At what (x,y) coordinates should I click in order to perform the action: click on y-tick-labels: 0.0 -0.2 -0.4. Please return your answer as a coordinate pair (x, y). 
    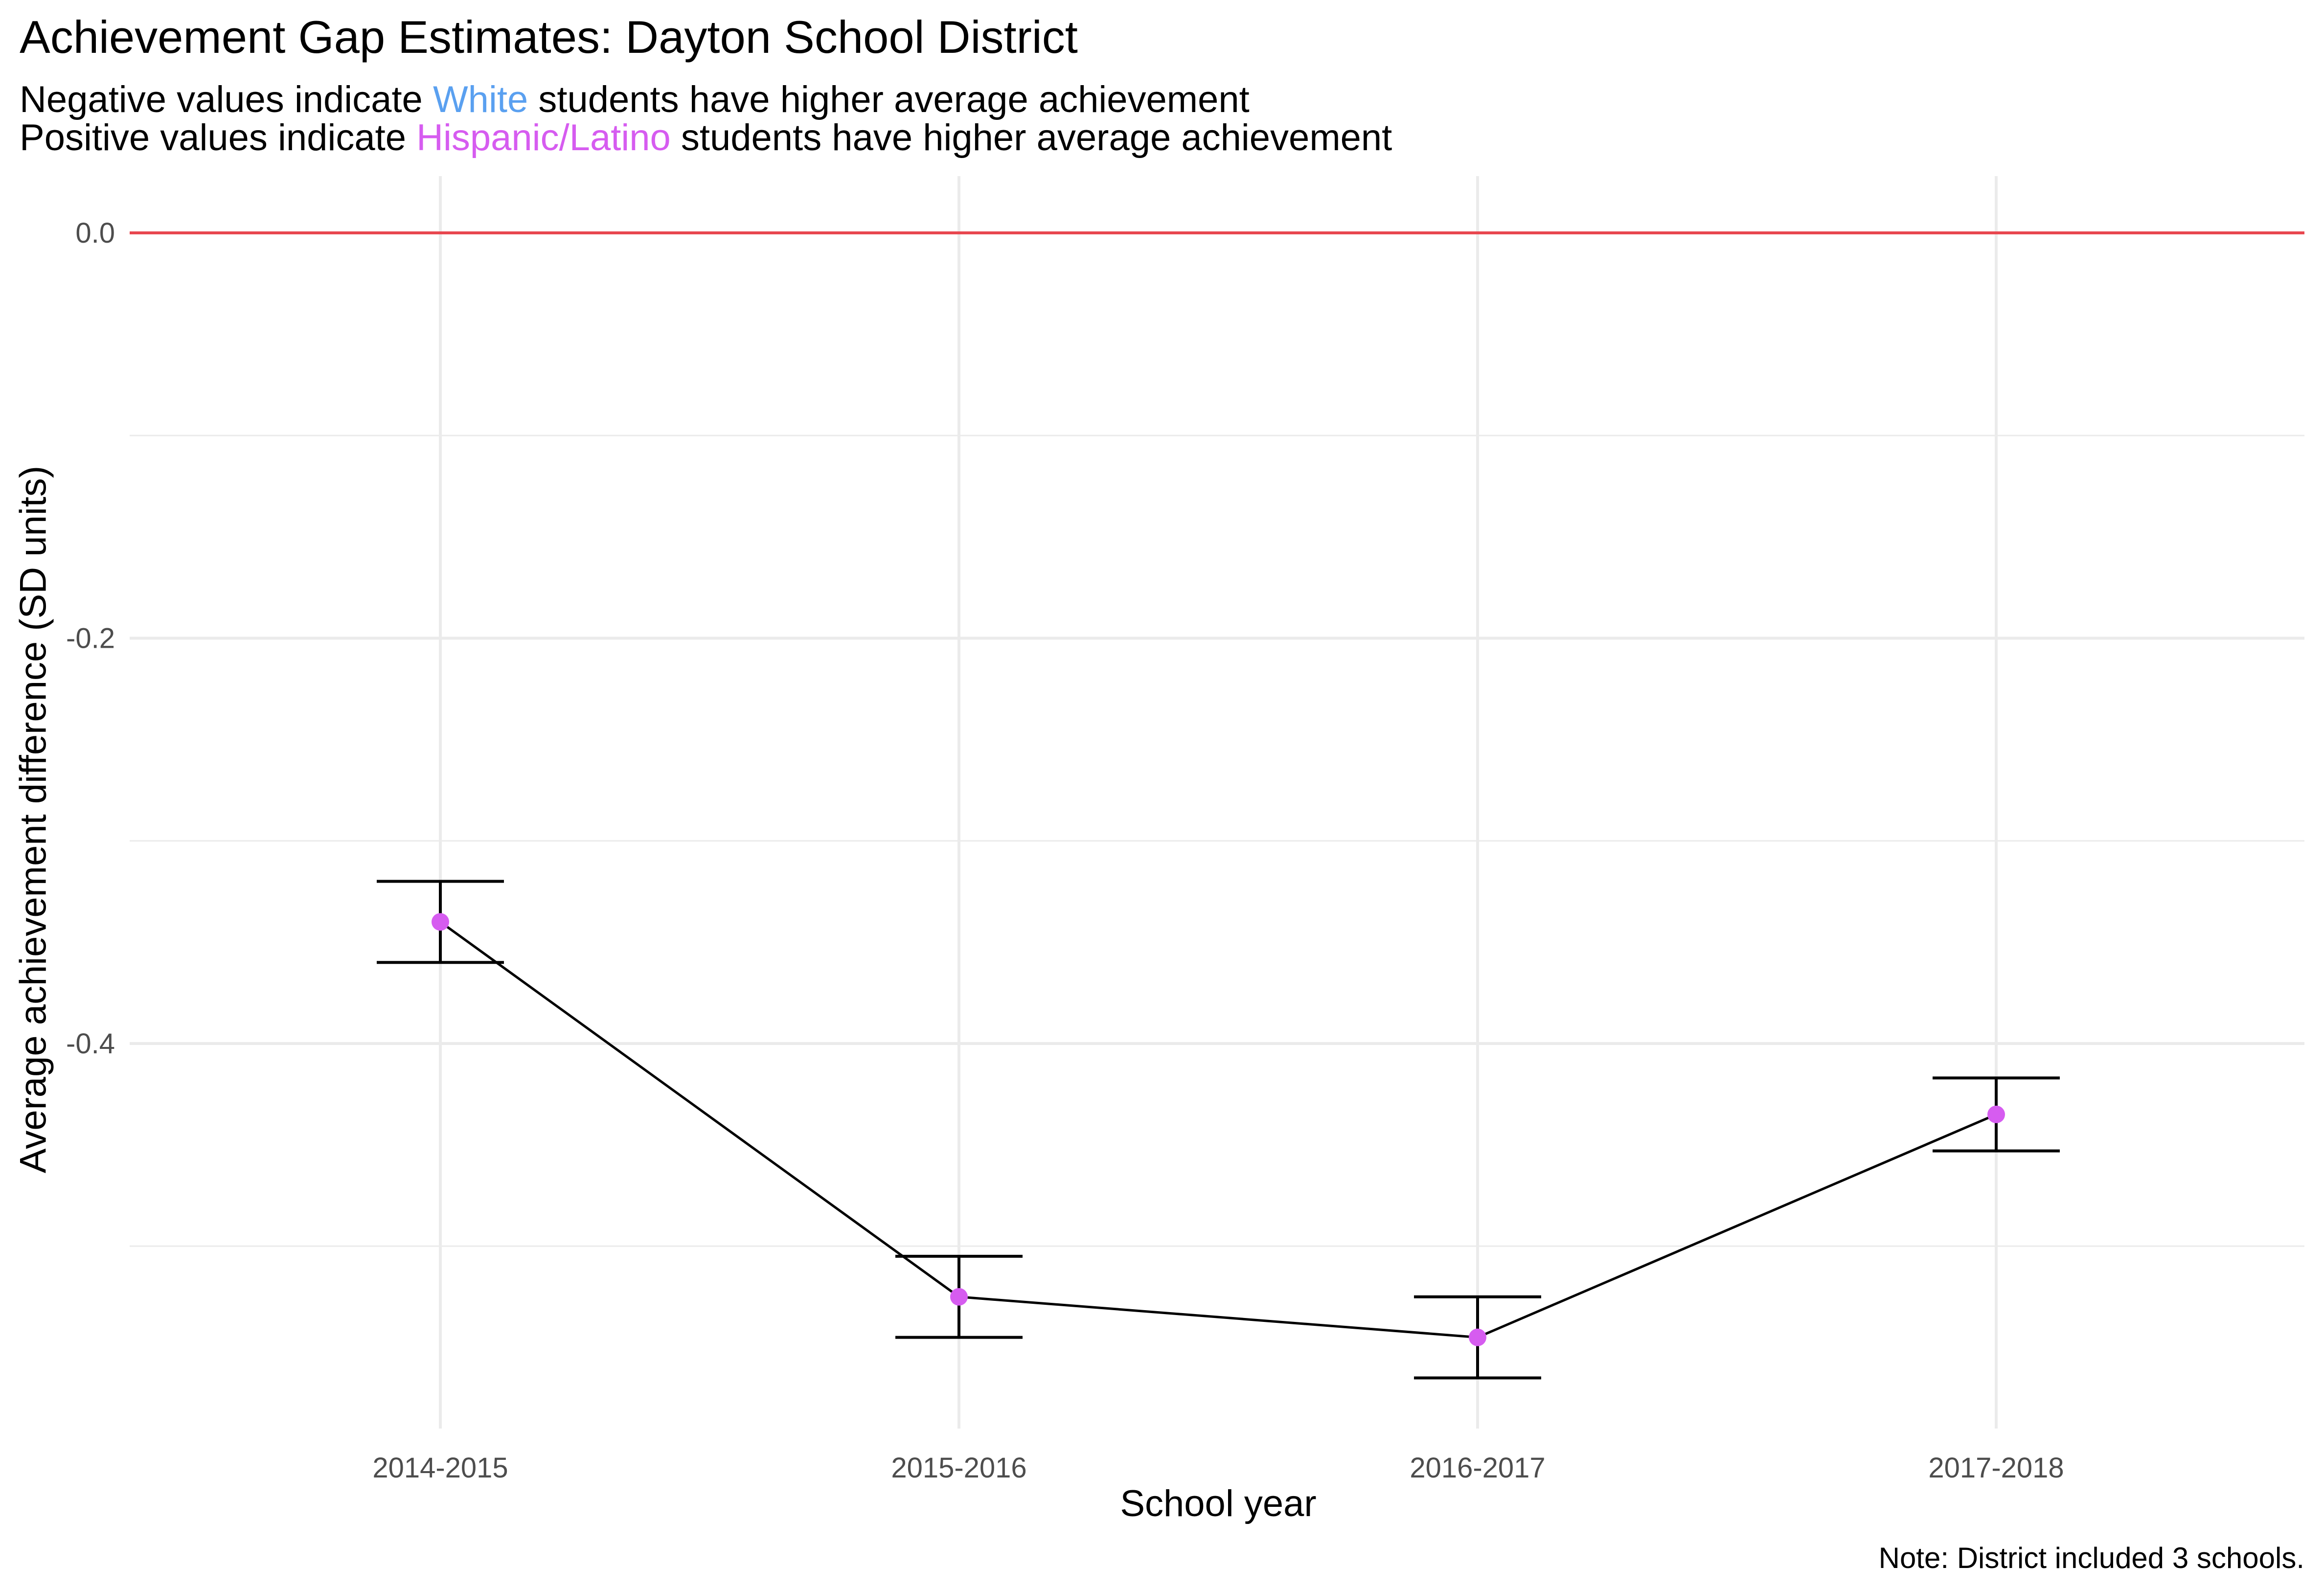
    Looking at the image, I should click on (91, 639).